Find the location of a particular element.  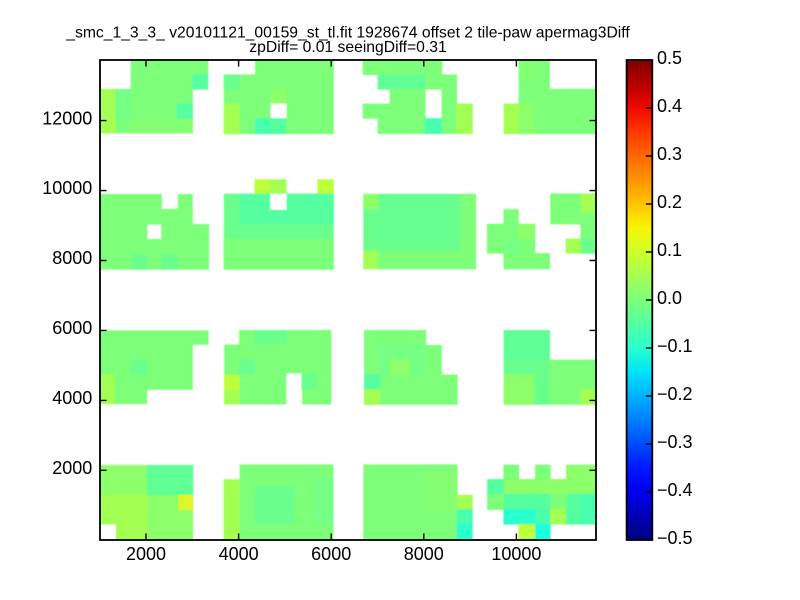

svg-text: −0.5 is located at coordinates (675, 538).